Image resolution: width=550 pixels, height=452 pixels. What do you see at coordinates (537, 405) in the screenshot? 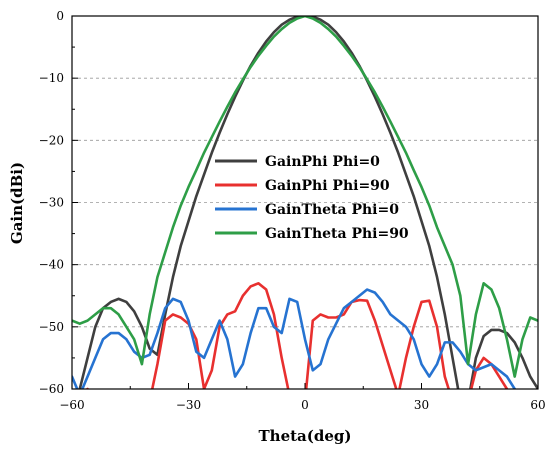
I see `x-tick-label: 60` at bounding box center [537, 405].